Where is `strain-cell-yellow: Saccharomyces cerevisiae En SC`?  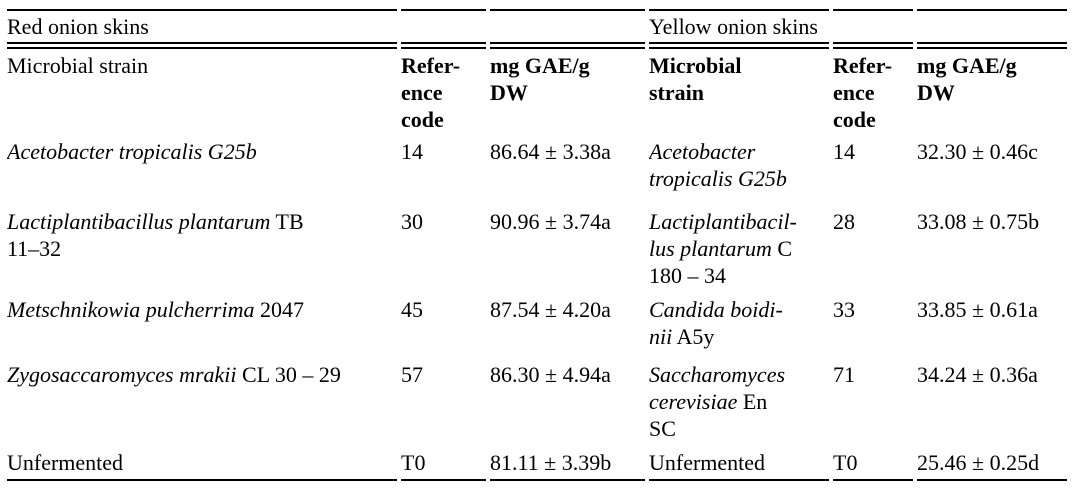 strain-cell-yellow: Saccharomyces cerevisiae En SC is located at coordinates (739, 405).